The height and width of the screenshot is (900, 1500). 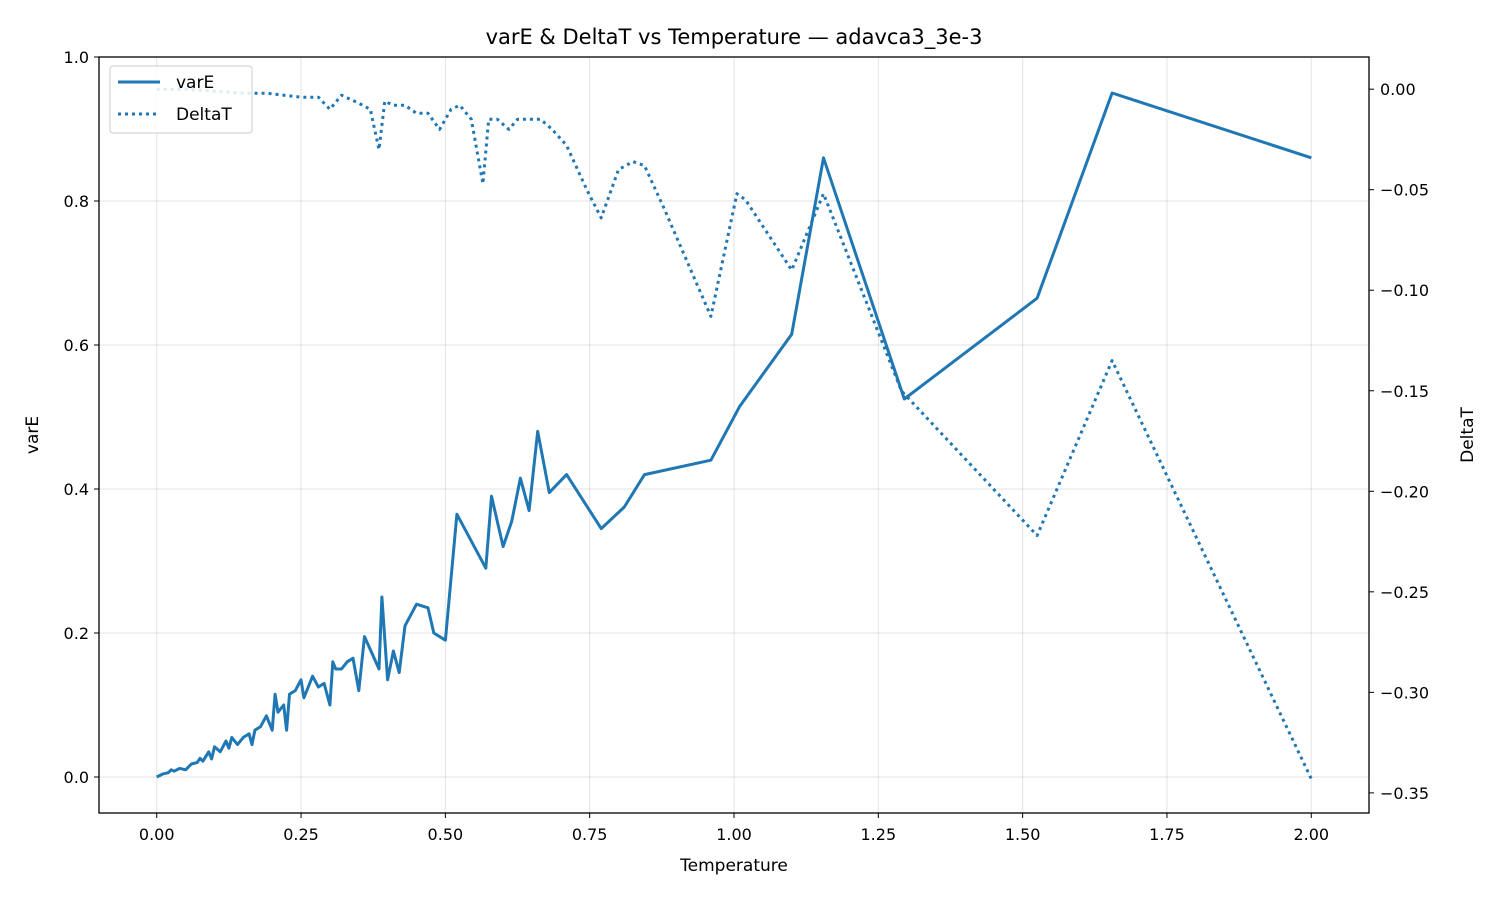 What do you see at coordinates (879, 834) in the screenshot?
I see `x-tick-label: 1.25` at bounding box center [879, 834].